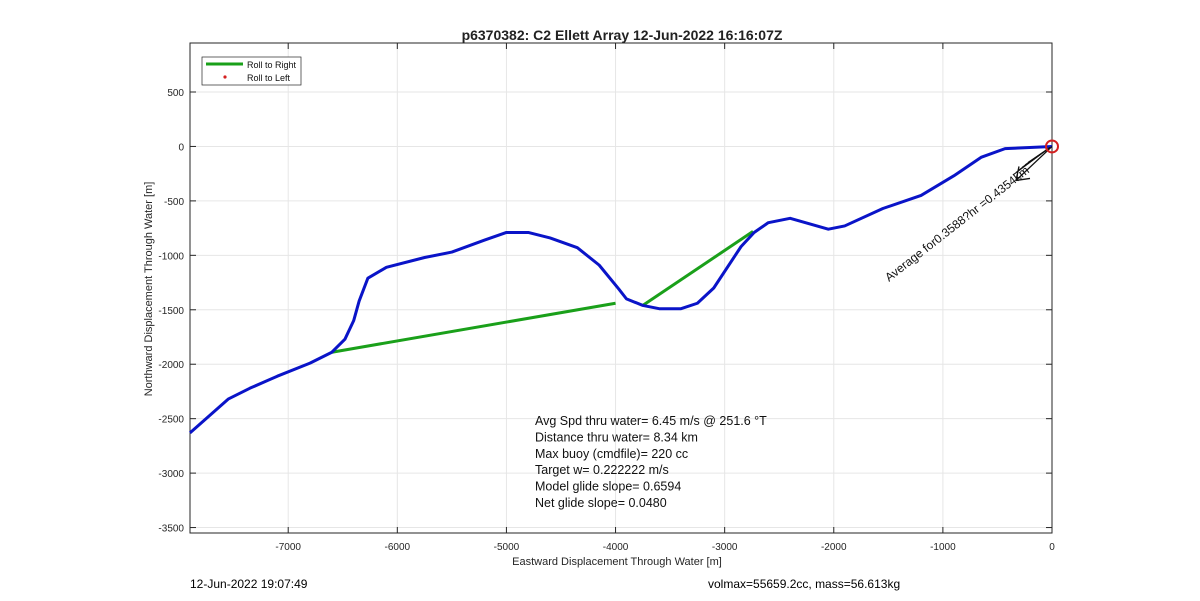  Describe the element at coordinates (834, 547) in the screenshot. I see `x-tick-label: -2000` at that location.